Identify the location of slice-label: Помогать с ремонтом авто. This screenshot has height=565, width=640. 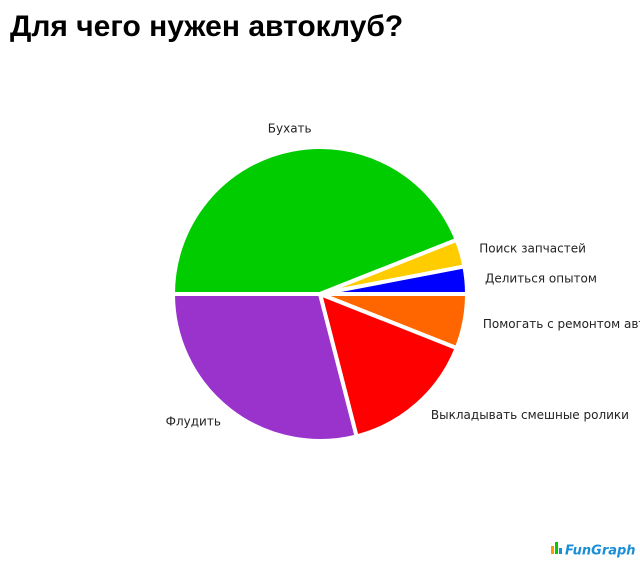
(561, 324).